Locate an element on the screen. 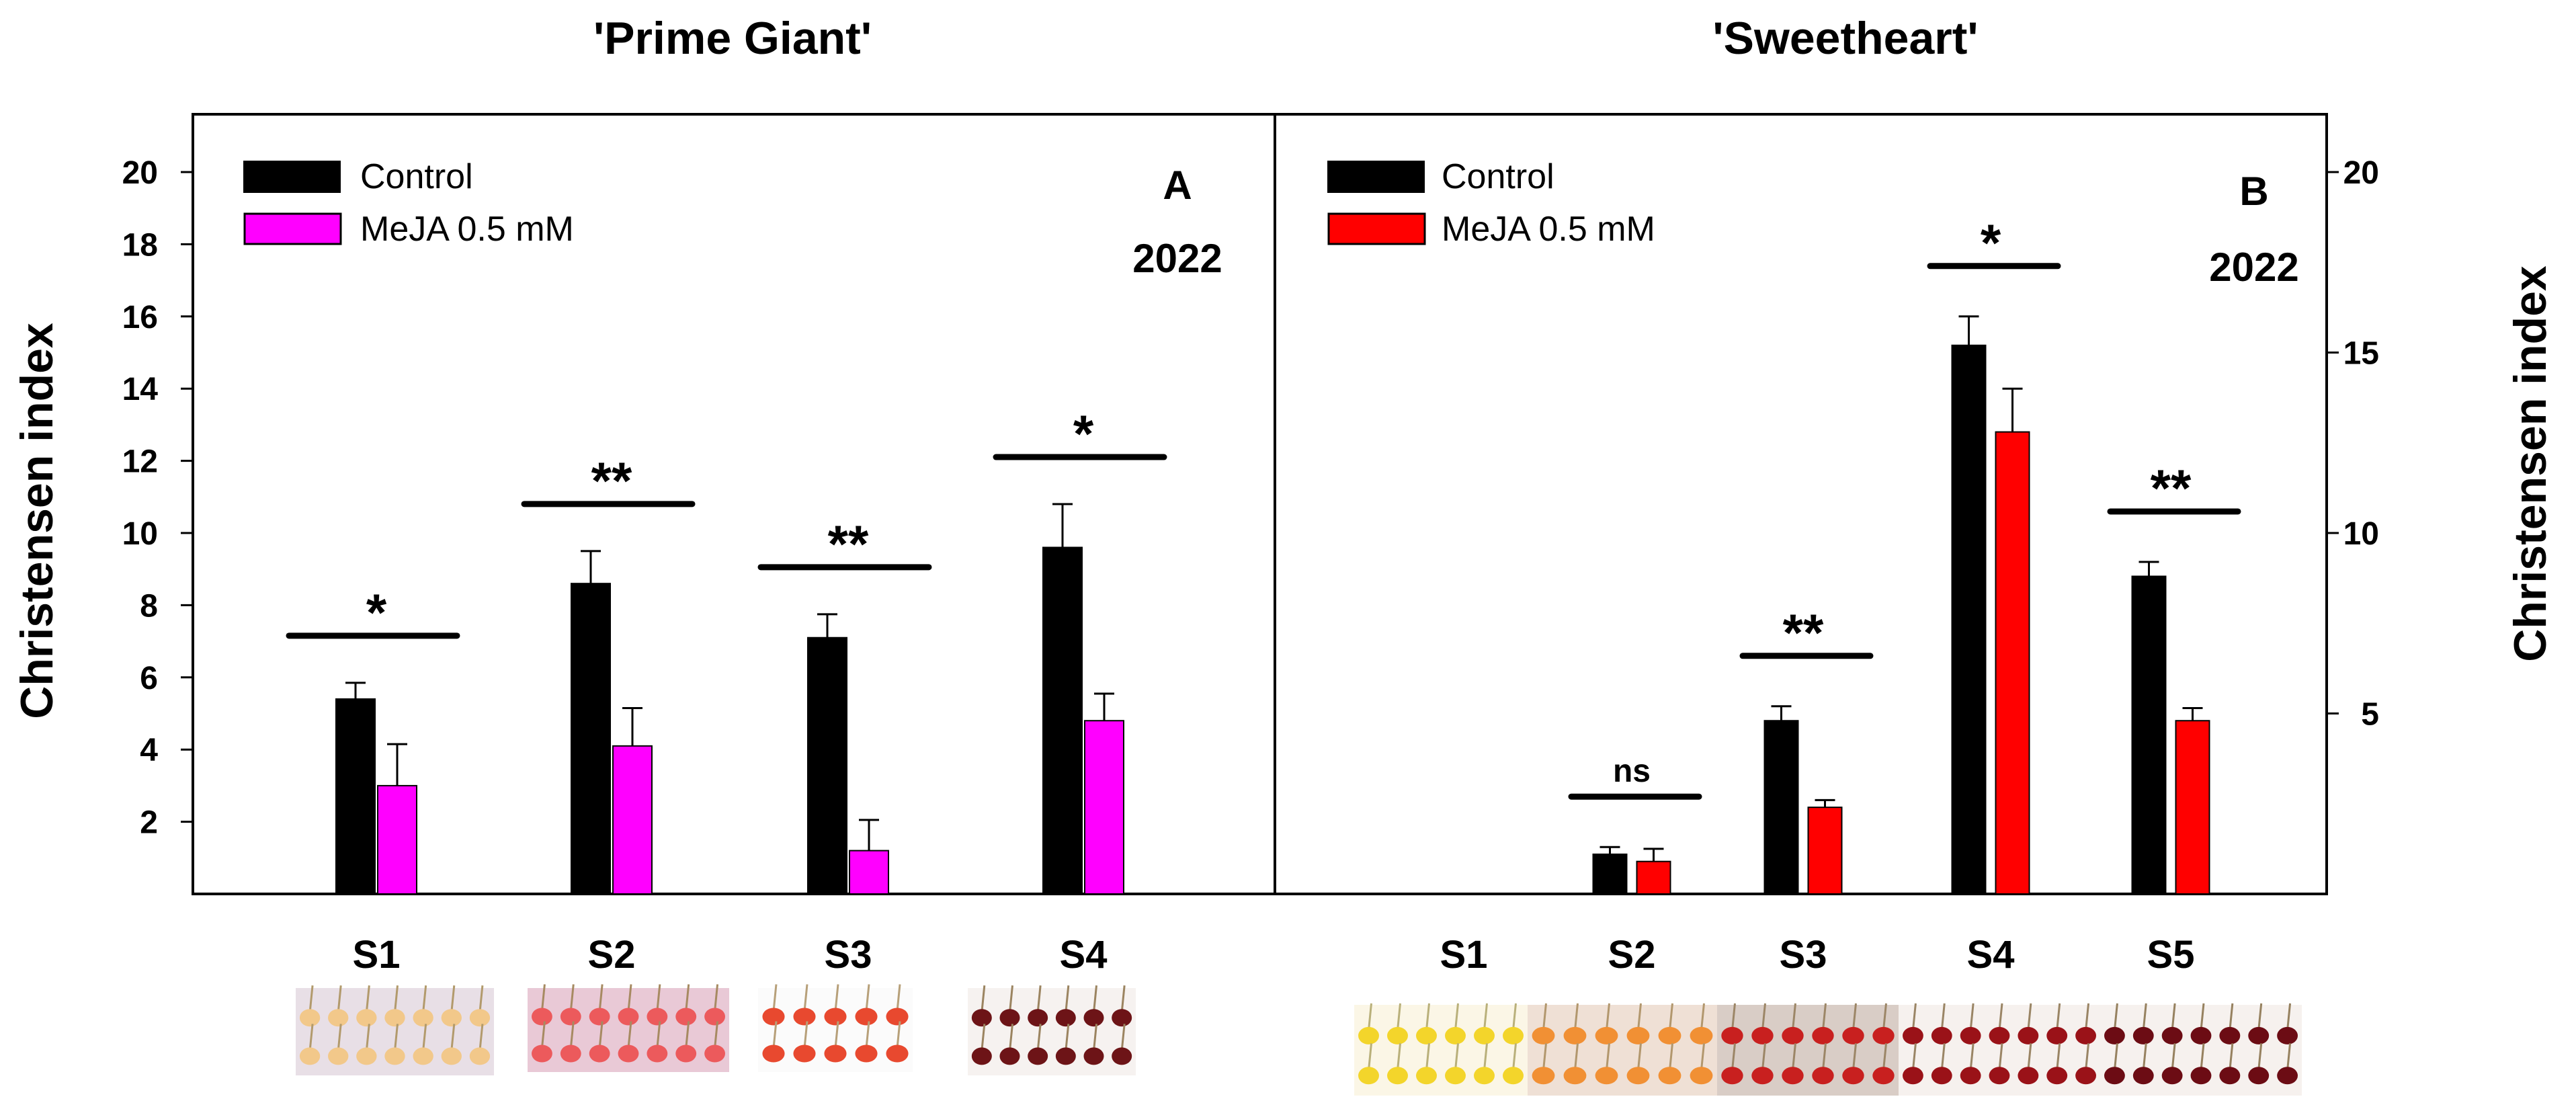 This screenshot has height=1107, width=2576. x-tick-label: S2 is located at coordinates (612, 955).